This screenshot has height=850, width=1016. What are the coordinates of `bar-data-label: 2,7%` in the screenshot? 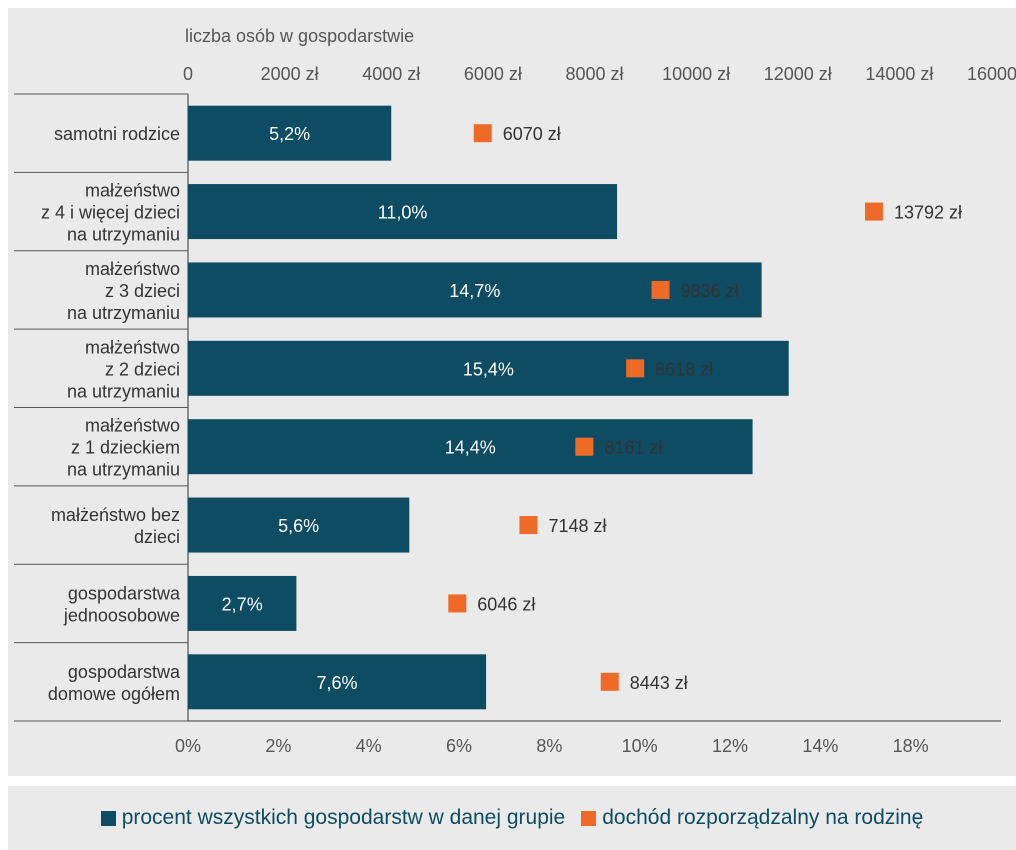 It's located at (242, 604).